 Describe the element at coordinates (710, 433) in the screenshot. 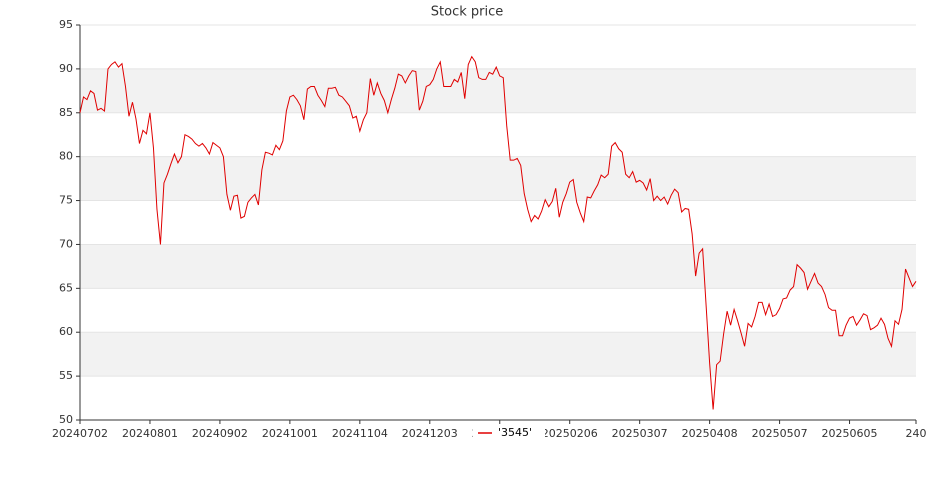

I see `x-tick-label: 20250408` at that location.